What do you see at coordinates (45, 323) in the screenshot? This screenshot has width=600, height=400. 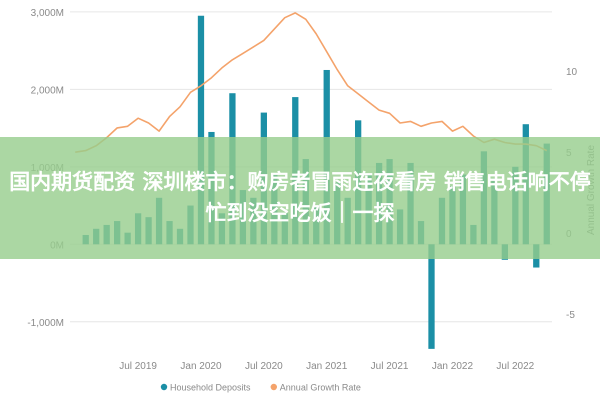 I see `left-axis-tick-label: -1,000M` at bounding box center [45, 323].